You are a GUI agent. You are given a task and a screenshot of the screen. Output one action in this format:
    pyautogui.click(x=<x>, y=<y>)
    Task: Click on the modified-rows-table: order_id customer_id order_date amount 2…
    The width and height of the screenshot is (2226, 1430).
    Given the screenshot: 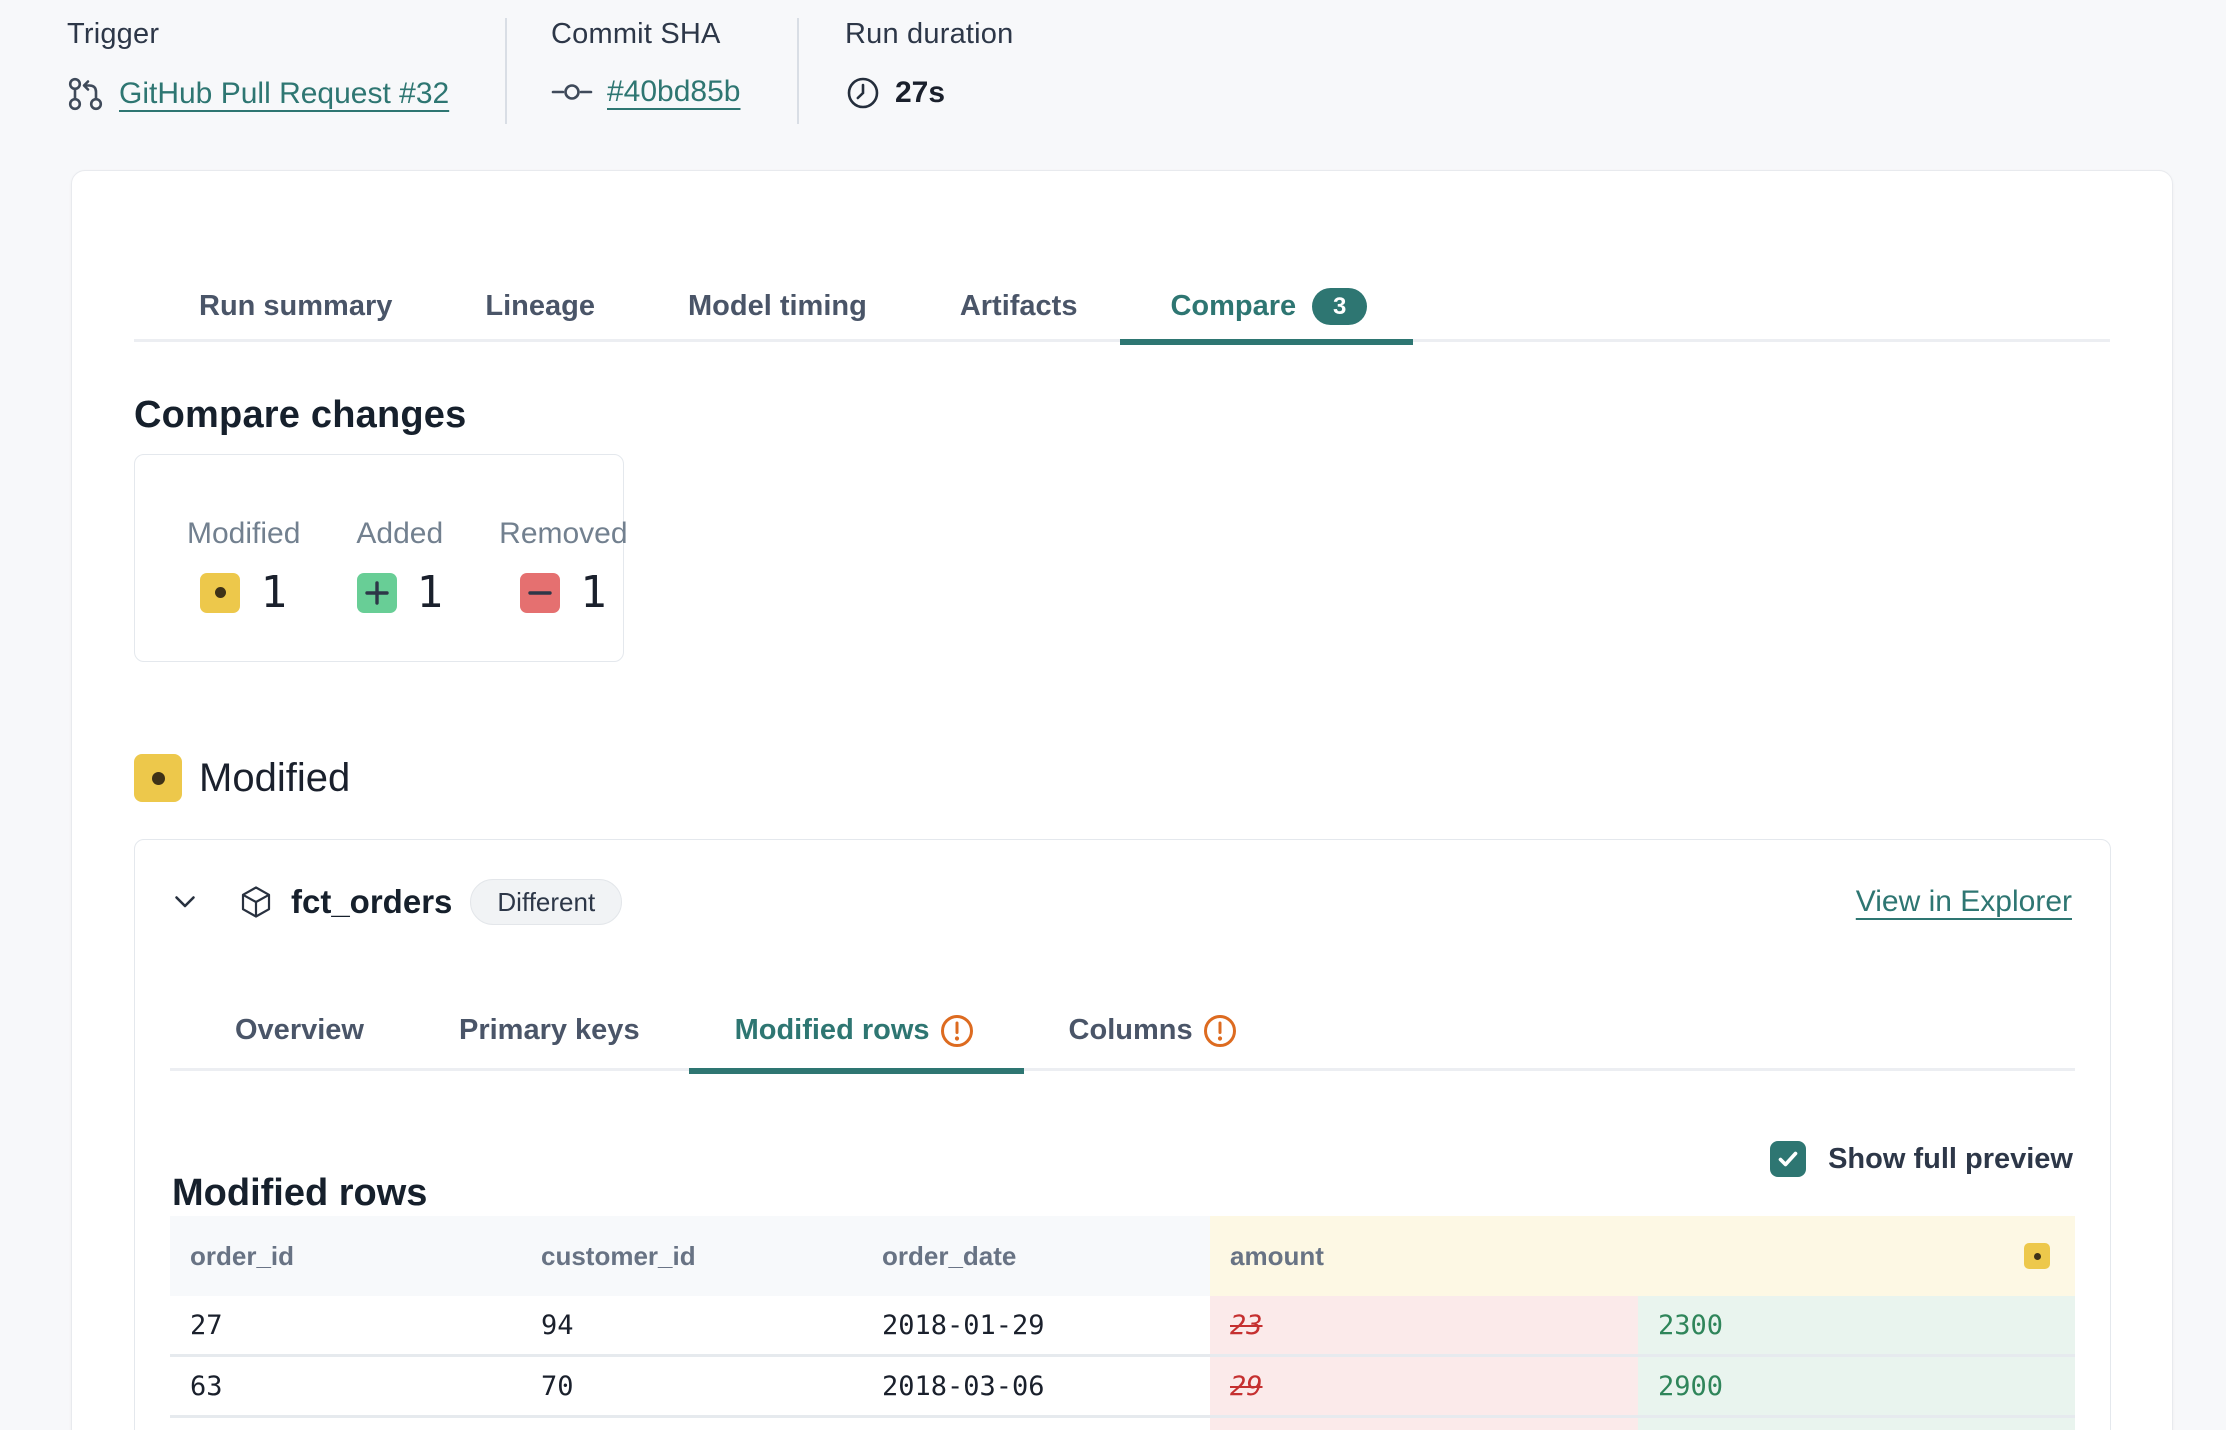 What is the action you would take?
    pyautogui.click(x=1122, y=1323)
    